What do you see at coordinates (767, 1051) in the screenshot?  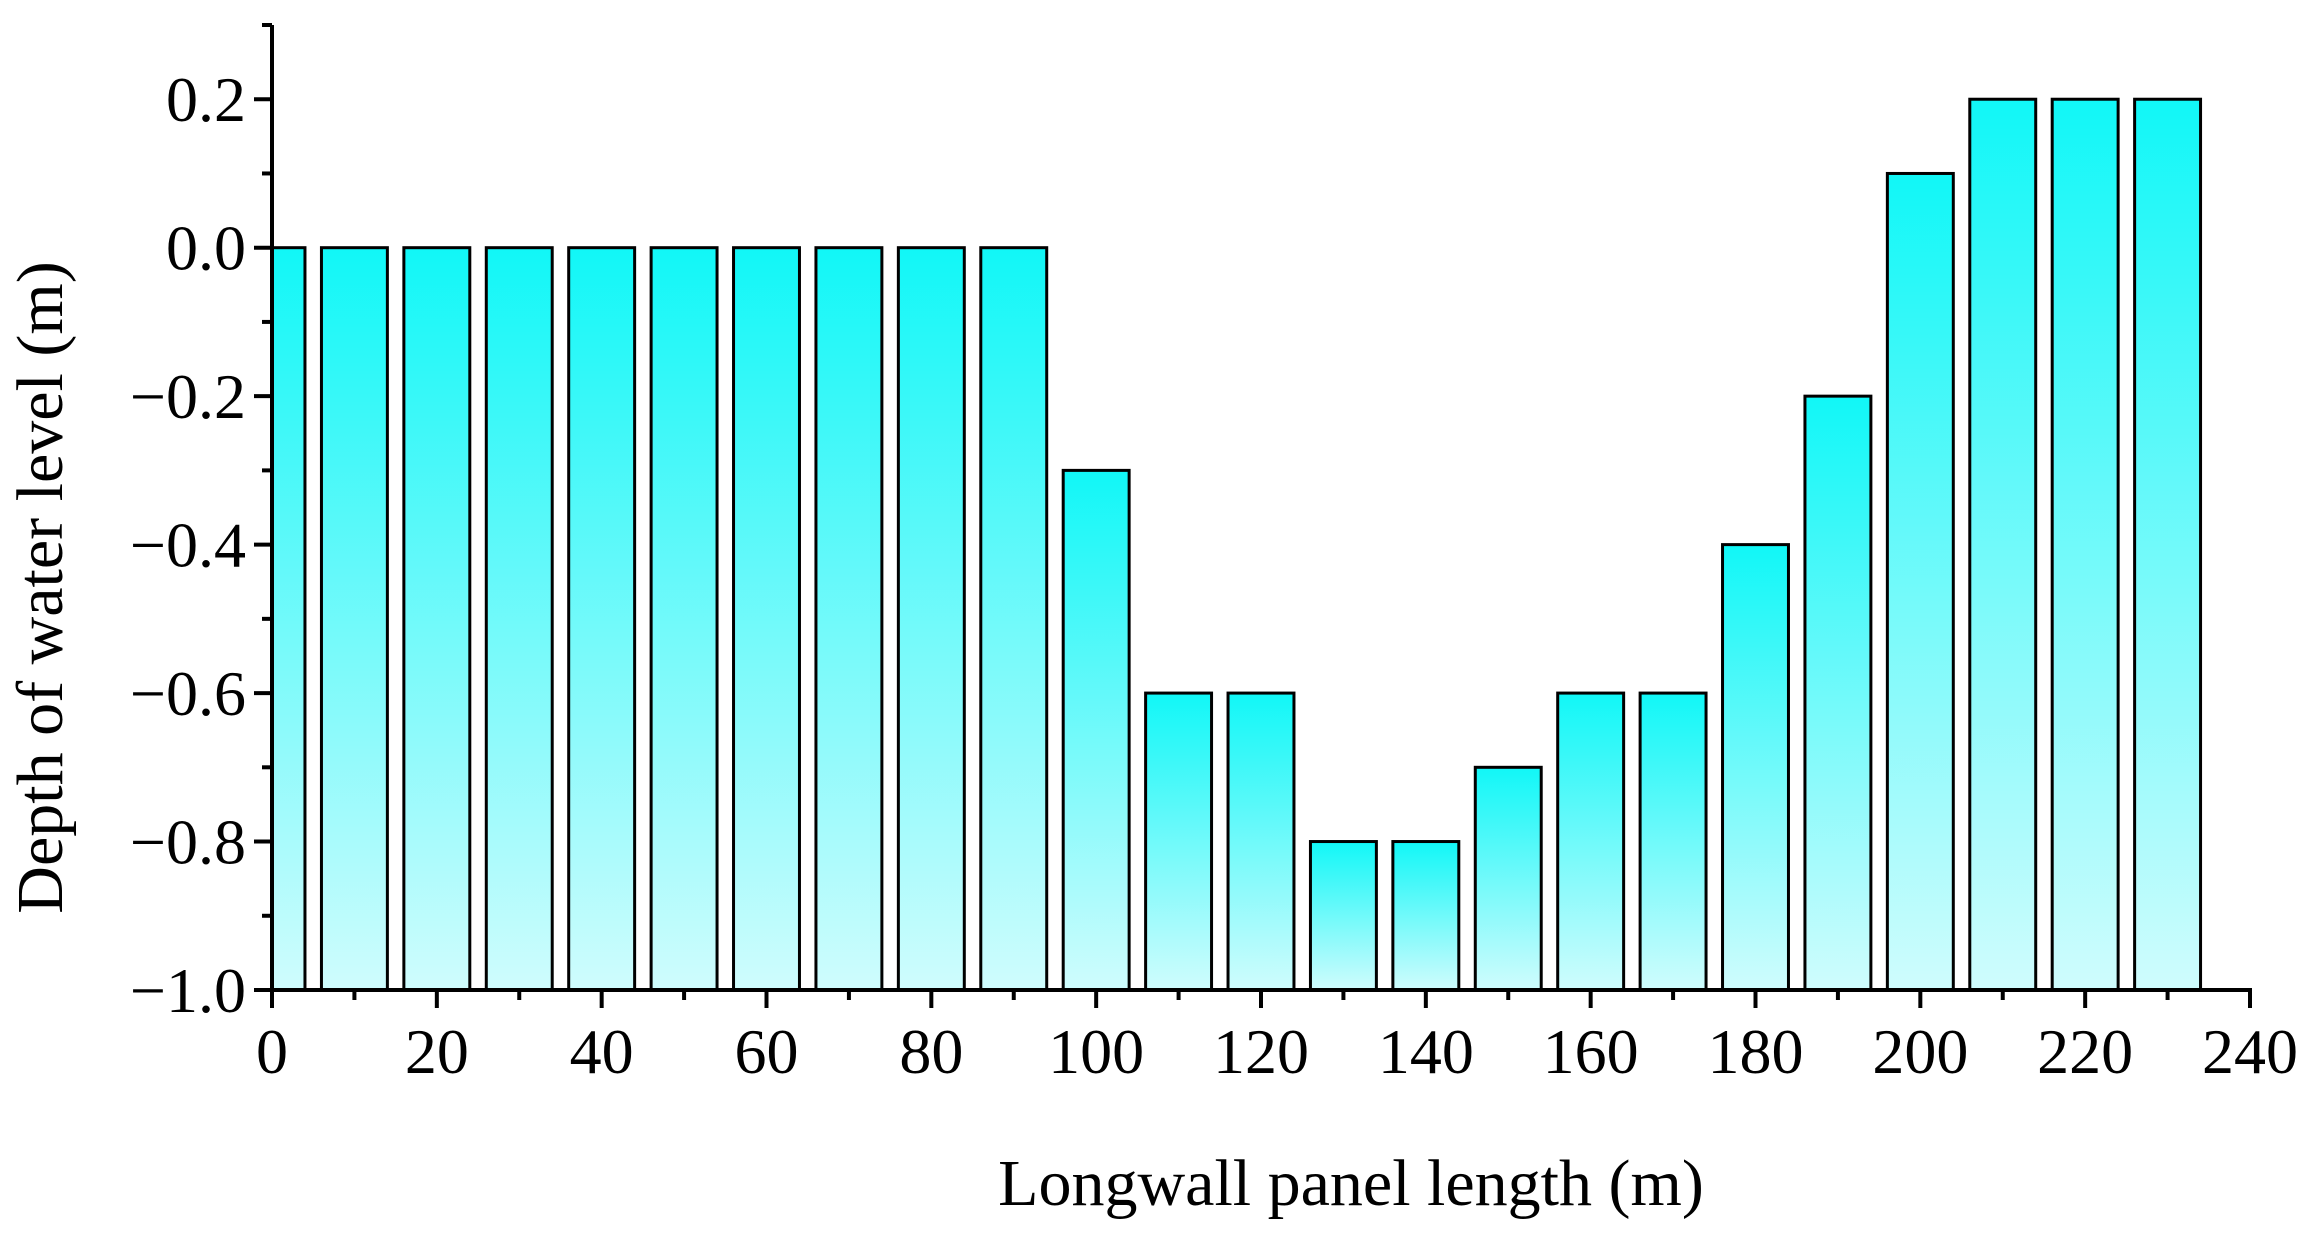 I see `x-tick-label-3: 60` at bounding box center [767, 1051].